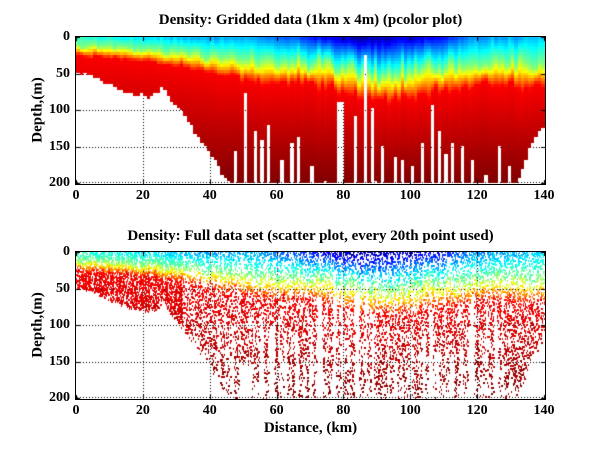  What do you see at coordinates (209, 410) in the screenshot?
I see `scatter-xtick-label: 40` at bounding box center [209, 410].